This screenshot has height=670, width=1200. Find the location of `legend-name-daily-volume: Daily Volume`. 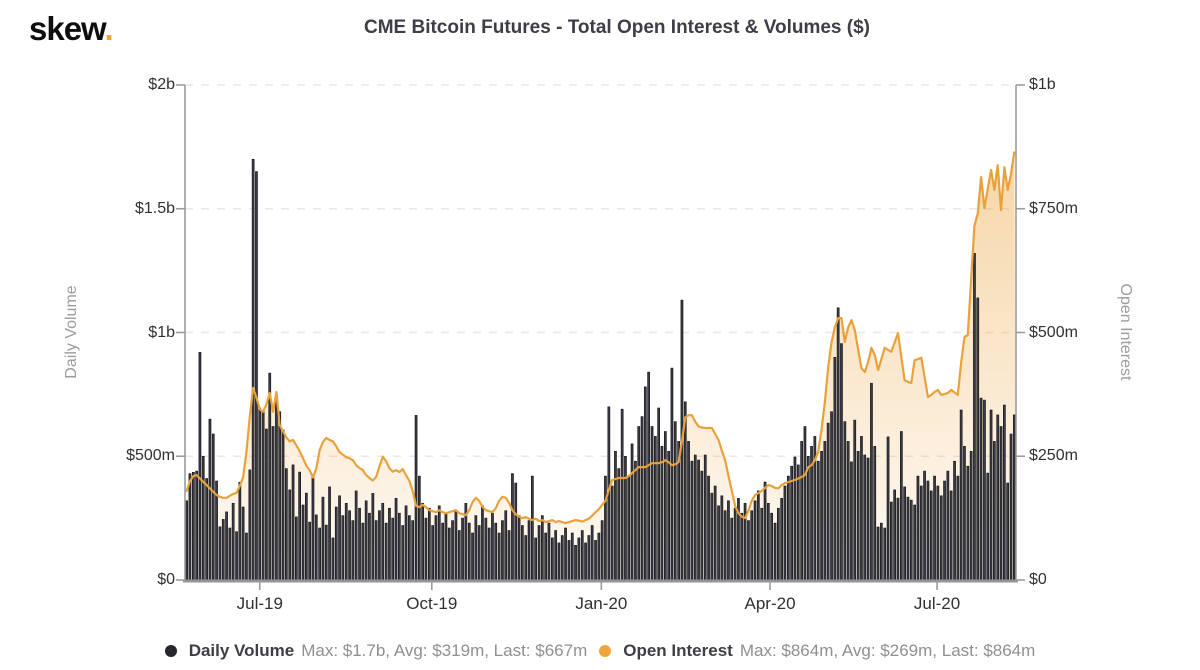

legend-name-daily-volume: Daily Volume is located at coordinates (241, 650).